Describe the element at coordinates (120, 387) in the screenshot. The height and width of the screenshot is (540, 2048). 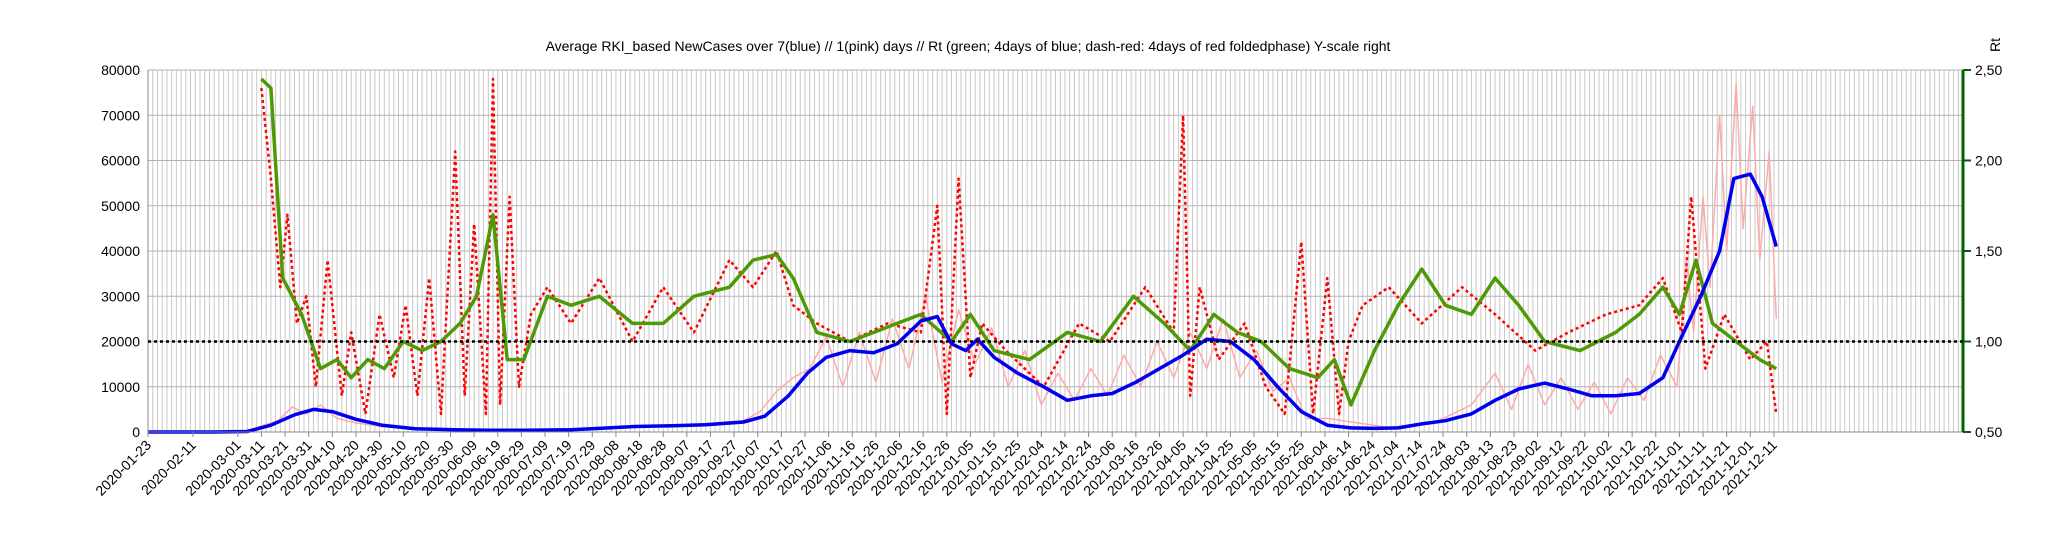
I see `left-tick-label: 10000` at that location.